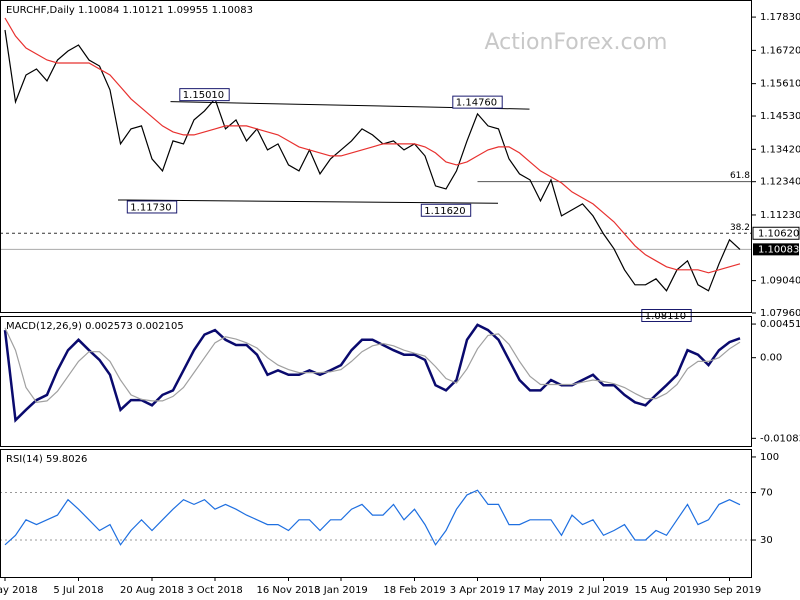 This screenshot has height=600, width=800. What do you see at coordinates (341, 590) in the screenshot?
I see `x-tick-label: 3 Jan 2019` at bounding box center [341, 590].